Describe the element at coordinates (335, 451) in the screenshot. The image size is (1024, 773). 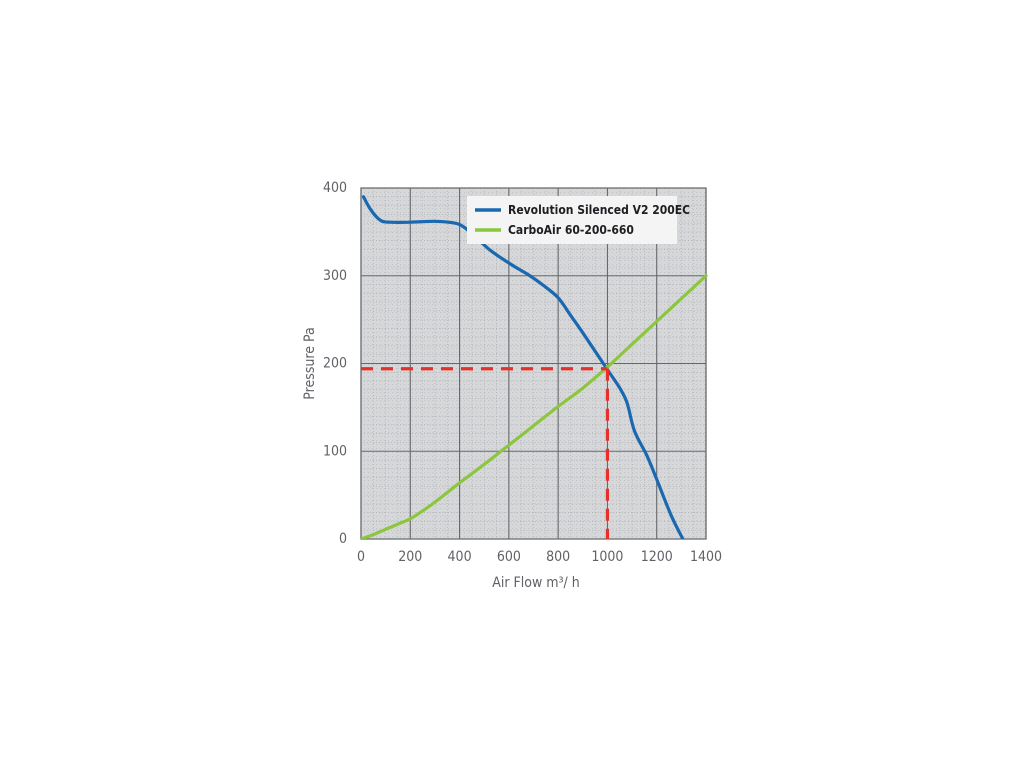
I see `y-tick-label: 100` at that location.